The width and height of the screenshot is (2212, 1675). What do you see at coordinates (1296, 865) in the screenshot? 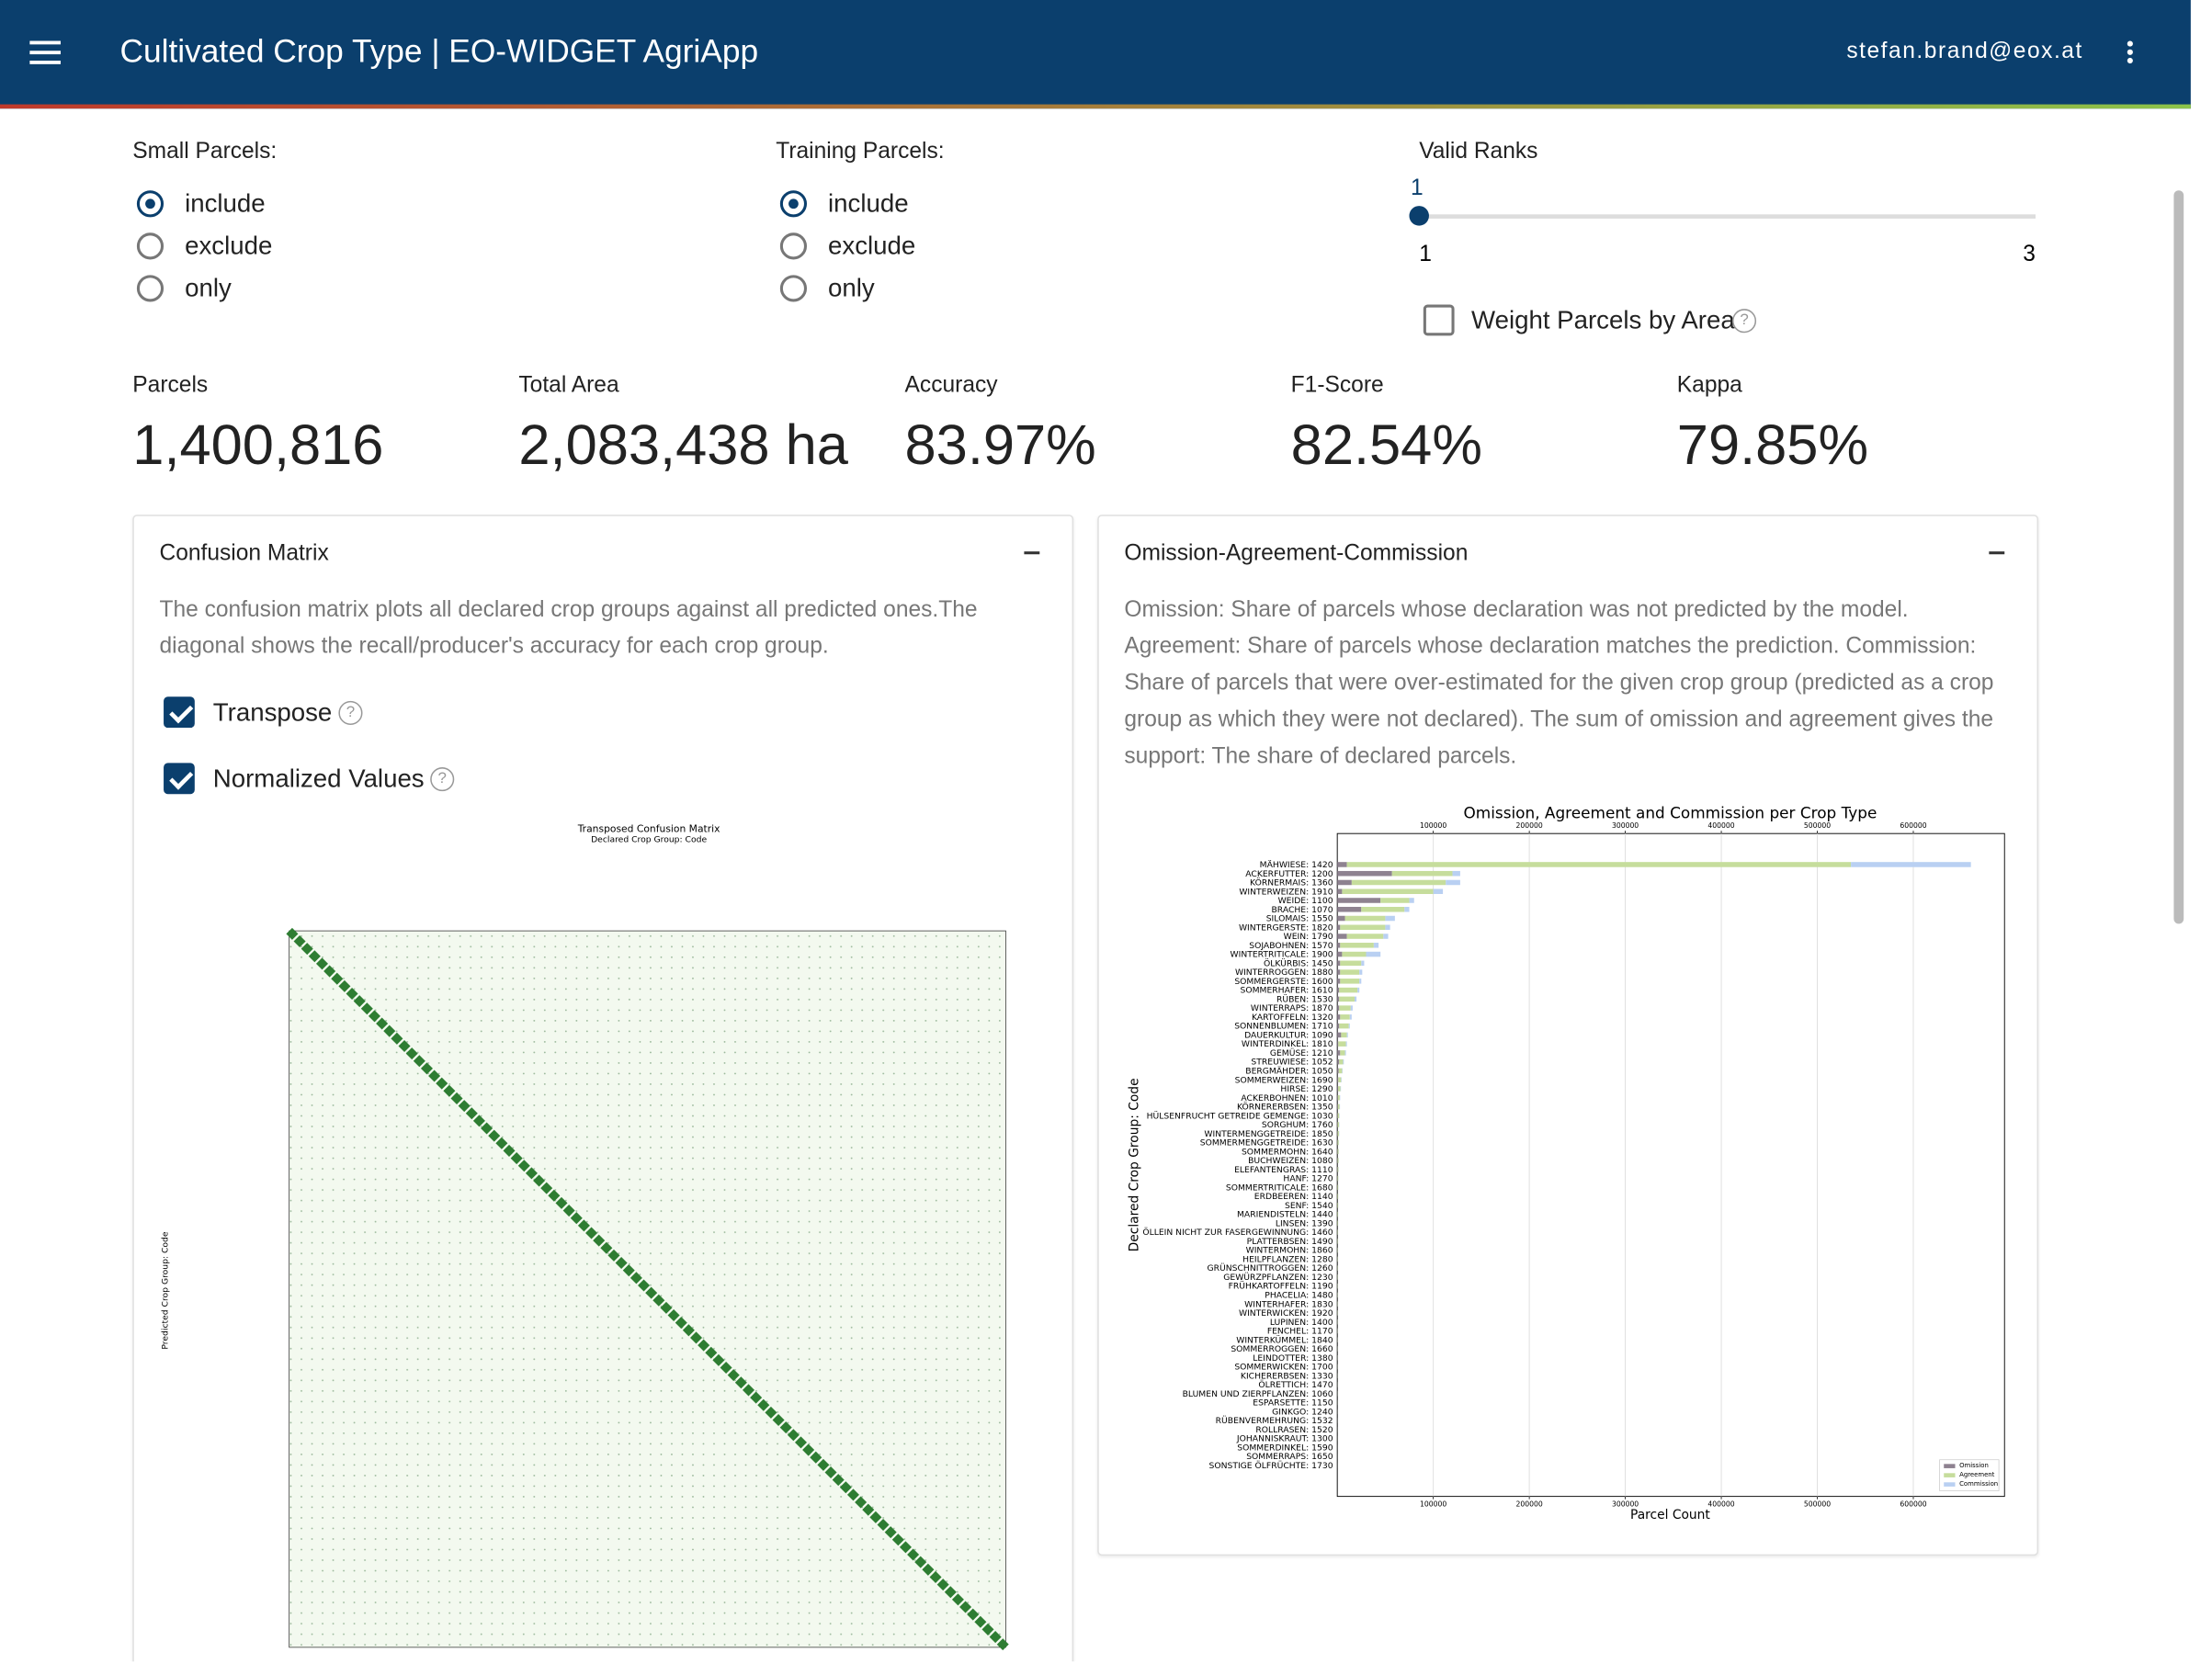
I see `y-tick-label: MÄHWIESE: 1420` at bounding box center [1296, 865].